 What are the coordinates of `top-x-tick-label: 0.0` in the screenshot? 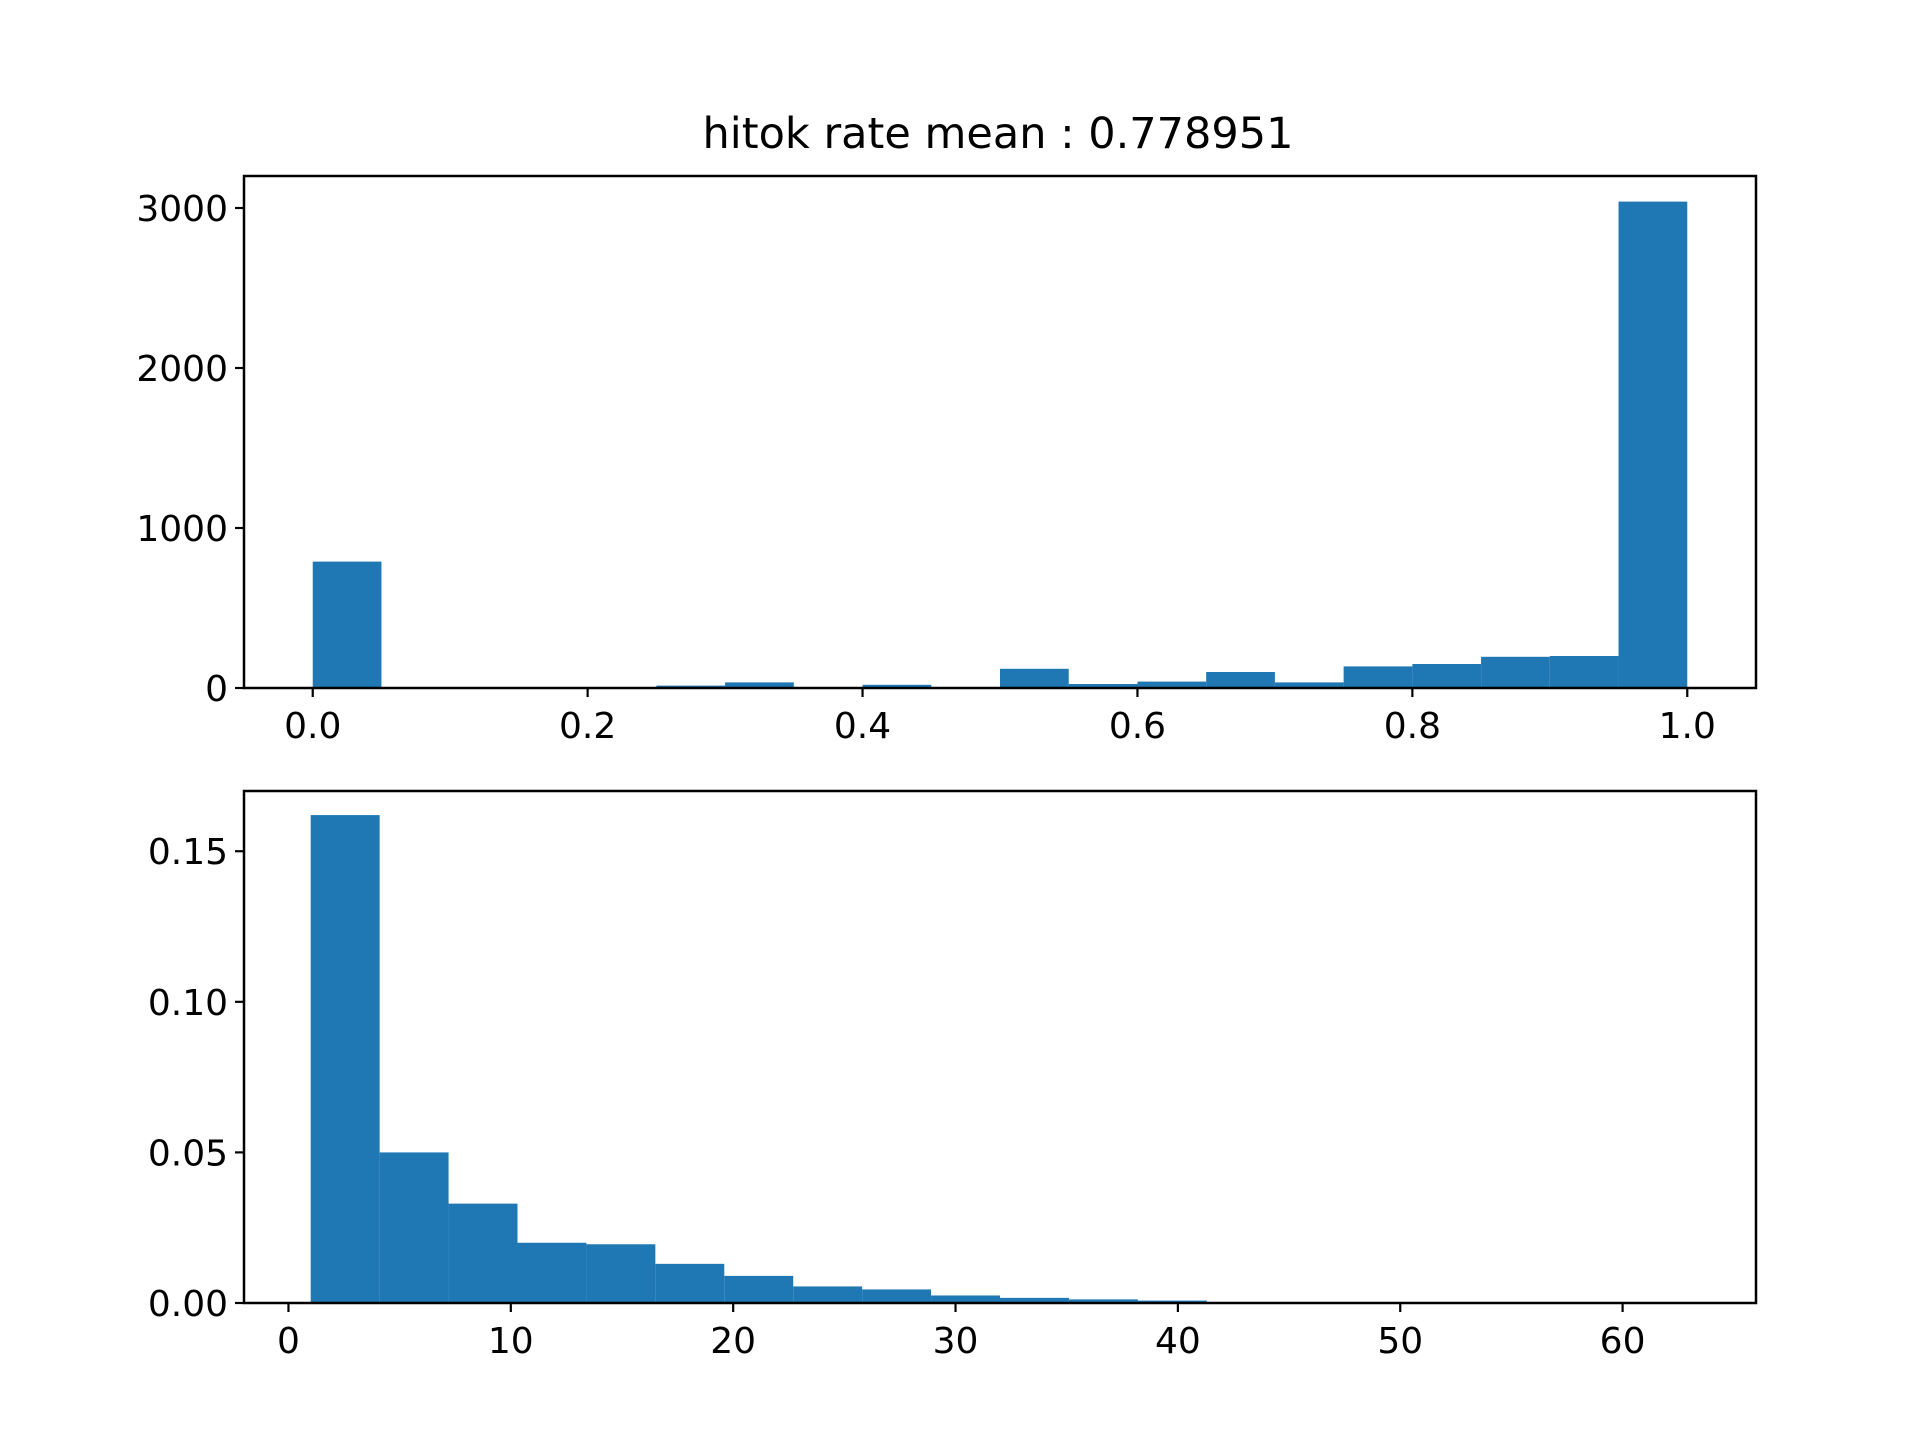 It's located at (312, 726).